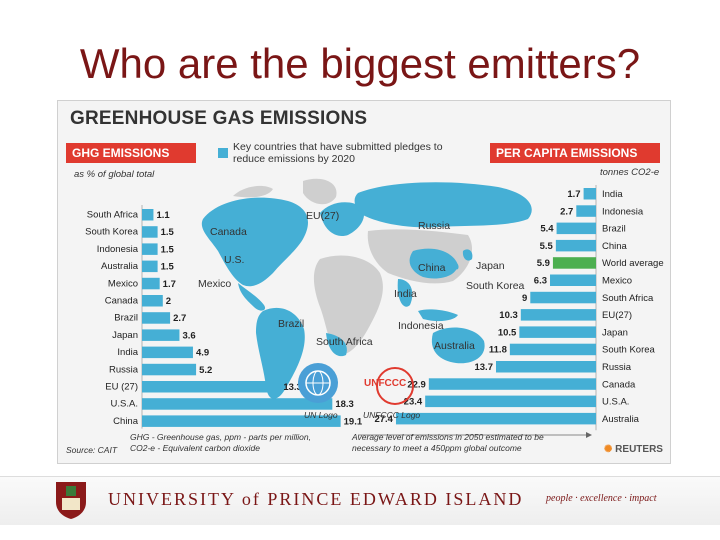 The height and width of the screenshot is (540, 720). I want to click on reuters-text: REUTERS, so click(639, 449).